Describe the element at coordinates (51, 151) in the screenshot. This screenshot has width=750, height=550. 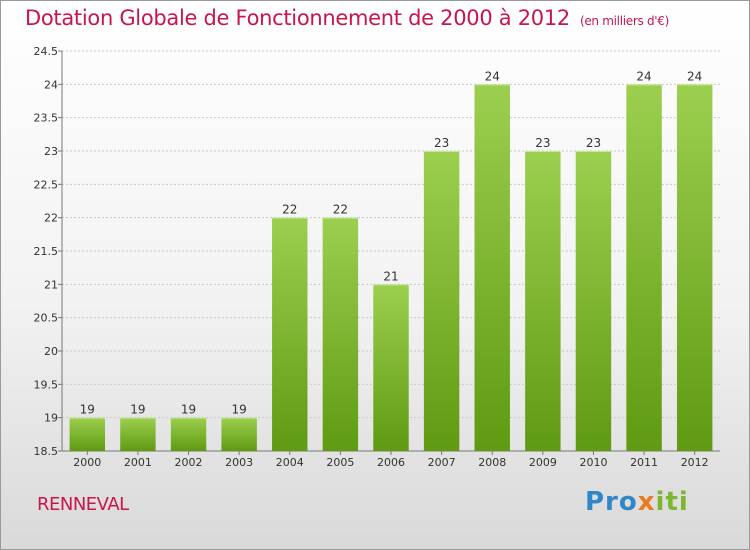
I see `y-tick-label: 23` at that location.